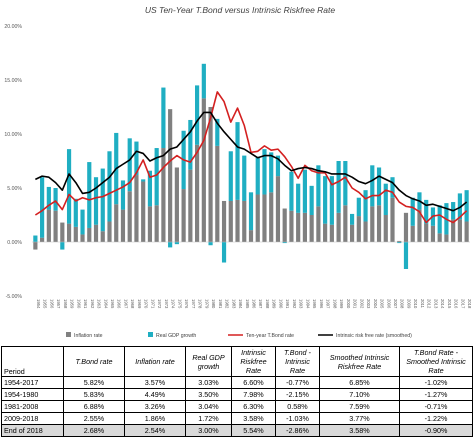 Image resolution: width=474 pixels, height=443 pixels. Describe the element at coordinates (422, 304) in the screenshot. I see `x-tick-label: 2011` at that location.